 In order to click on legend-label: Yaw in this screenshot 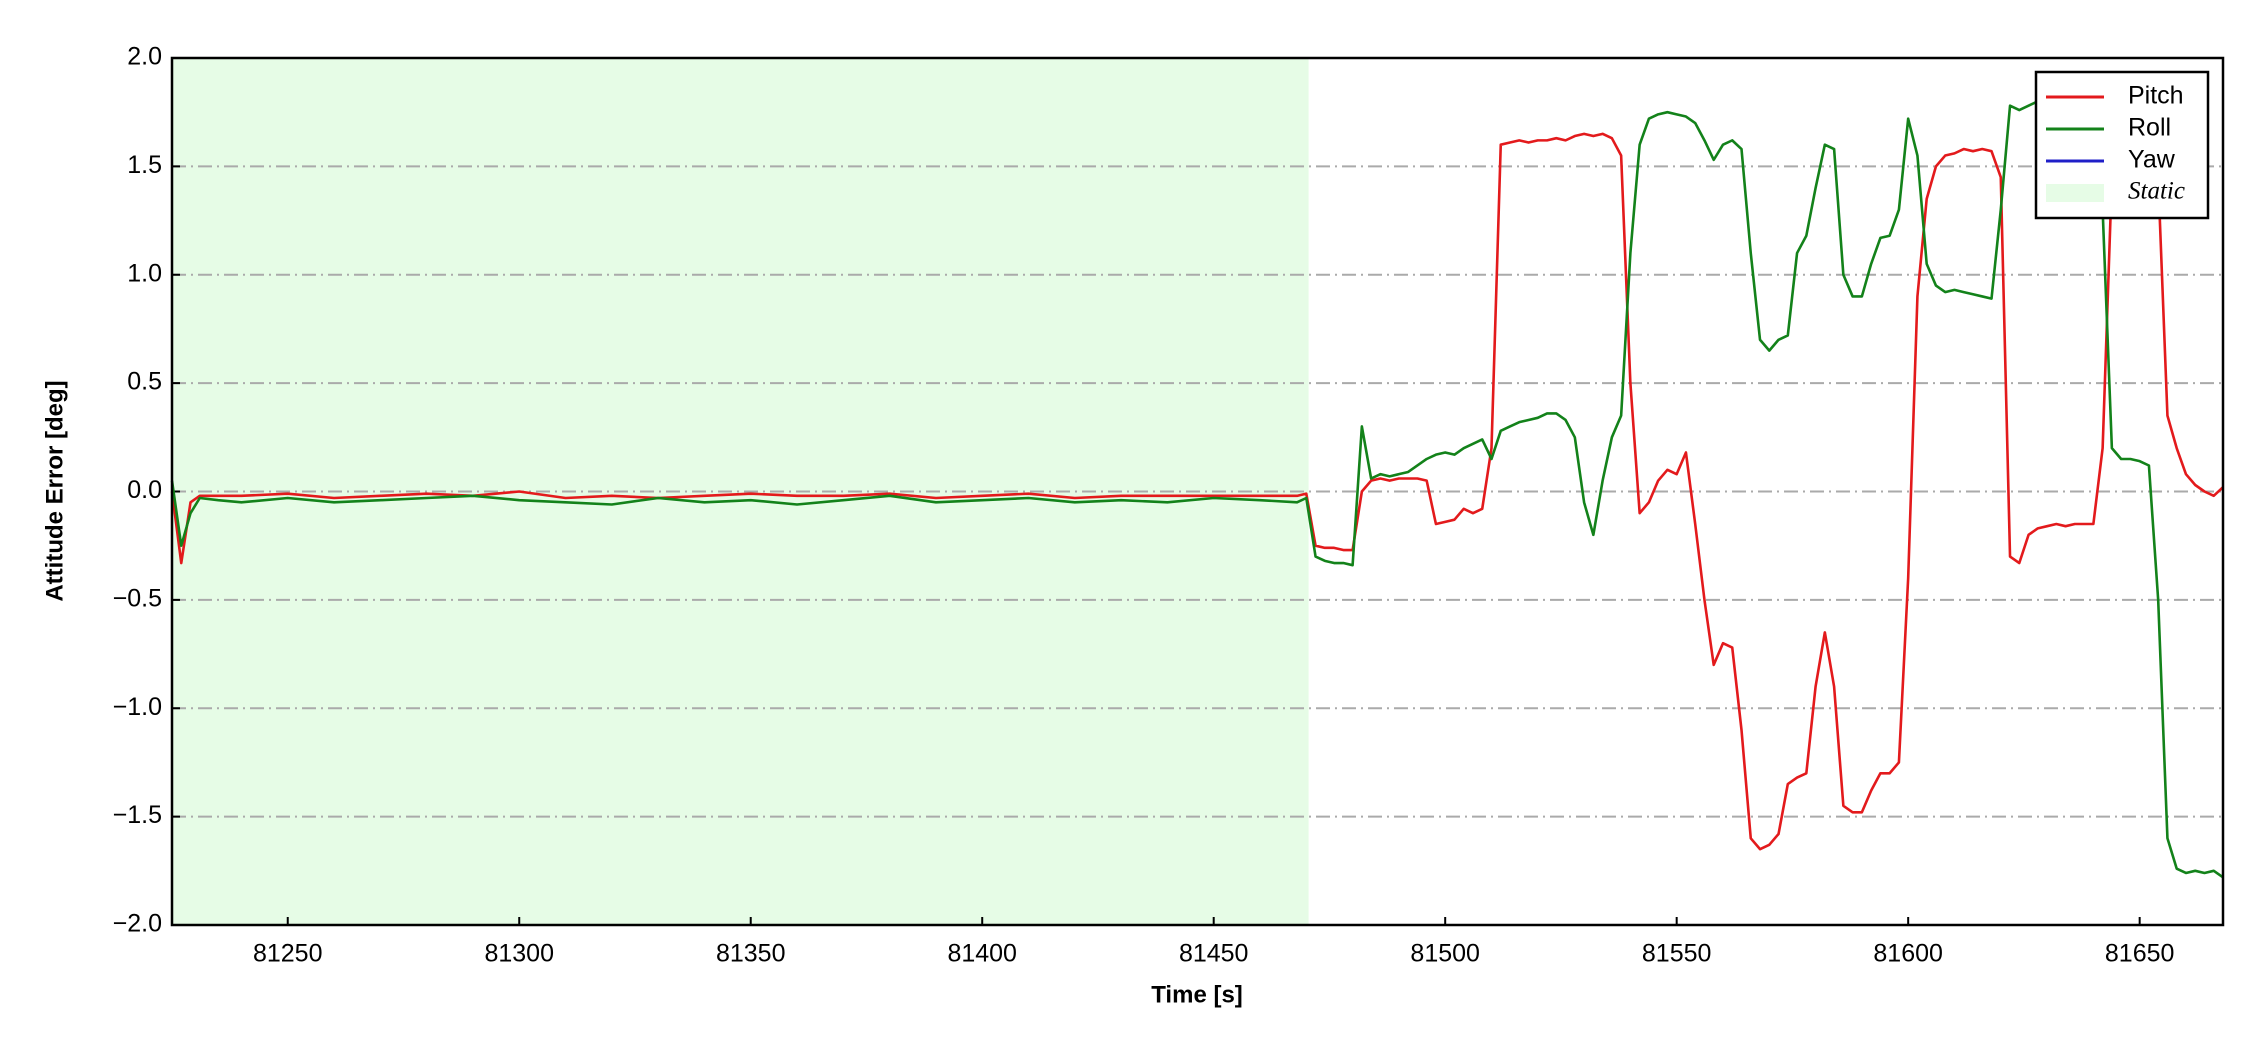, I will do `click(2152, 160)`.